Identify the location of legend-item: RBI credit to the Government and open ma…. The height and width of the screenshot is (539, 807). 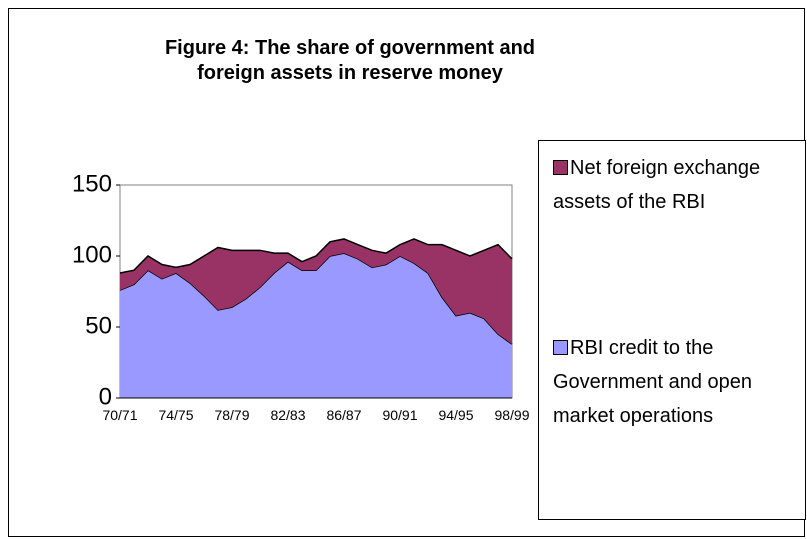
(673, 382).